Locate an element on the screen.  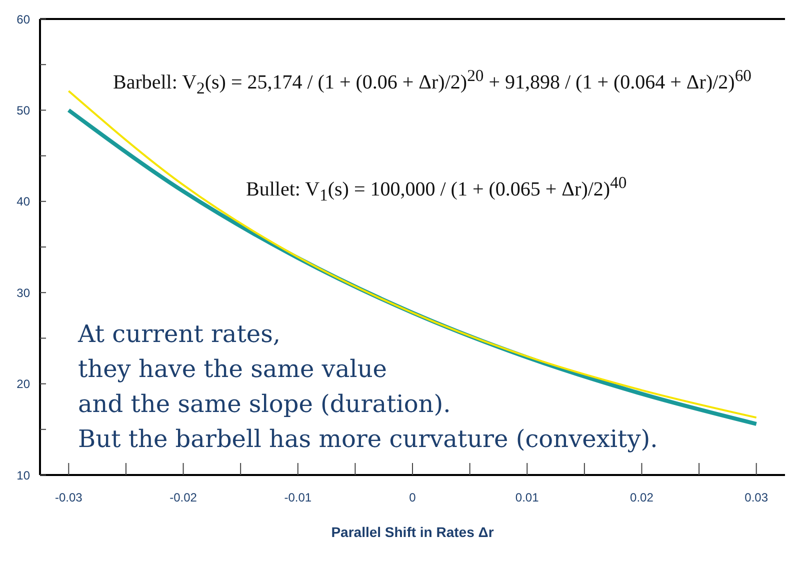
y-tick-label: 10 is located at coordinates (23, 475).